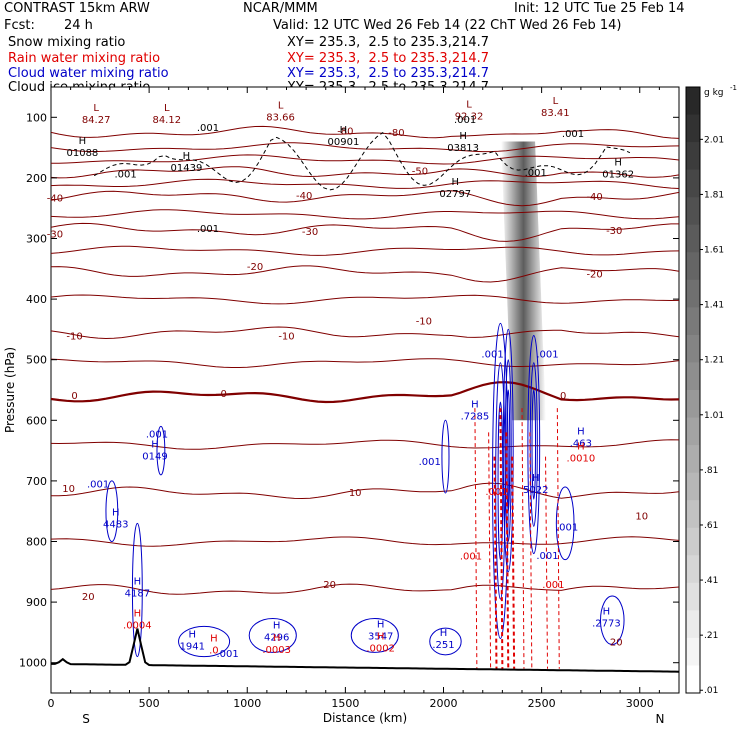 This screenshot has width=740, height=740. What do you see at coordinates (711, 636) in the screenshot?
I see `colorbar-label: .21` at bounding box center [711, 636].